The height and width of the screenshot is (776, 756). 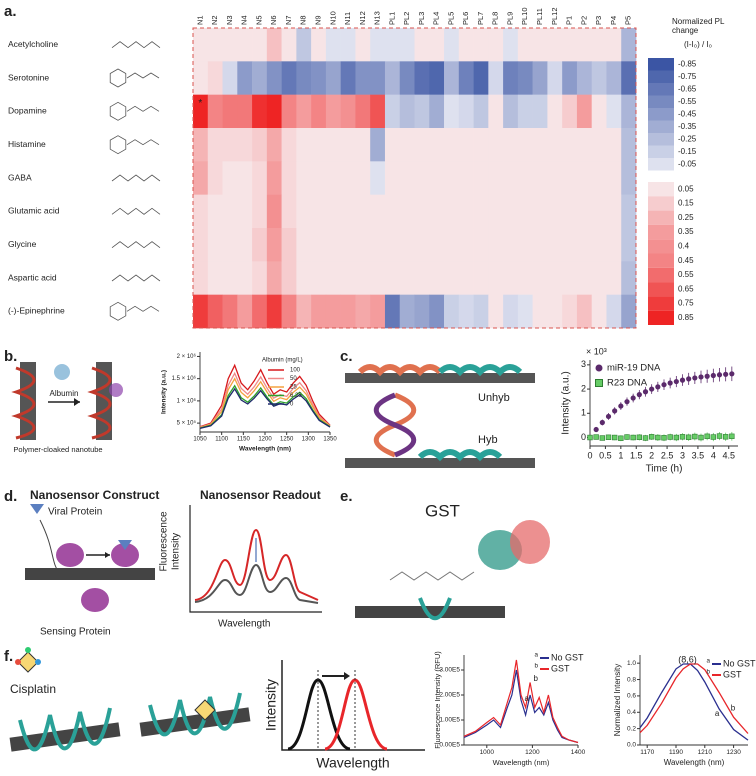 What do you see at coordinates (258, 20) in the screenshot?
I see `column-label: N5` at bounding box center [258, 20].